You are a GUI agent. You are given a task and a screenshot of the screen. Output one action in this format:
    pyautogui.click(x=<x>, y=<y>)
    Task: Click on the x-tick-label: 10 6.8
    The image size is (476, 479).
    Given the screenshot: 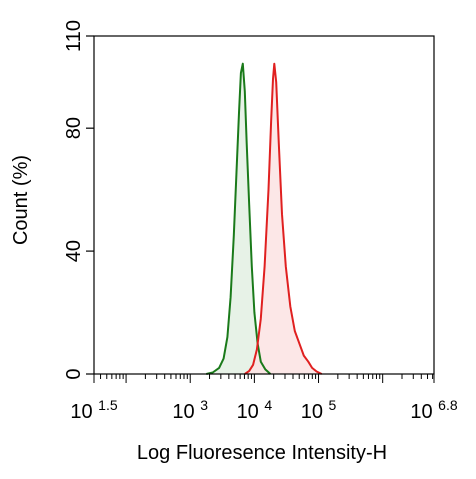 What is the action you would take?
    pyautogui.click(x=433, y=410)
    